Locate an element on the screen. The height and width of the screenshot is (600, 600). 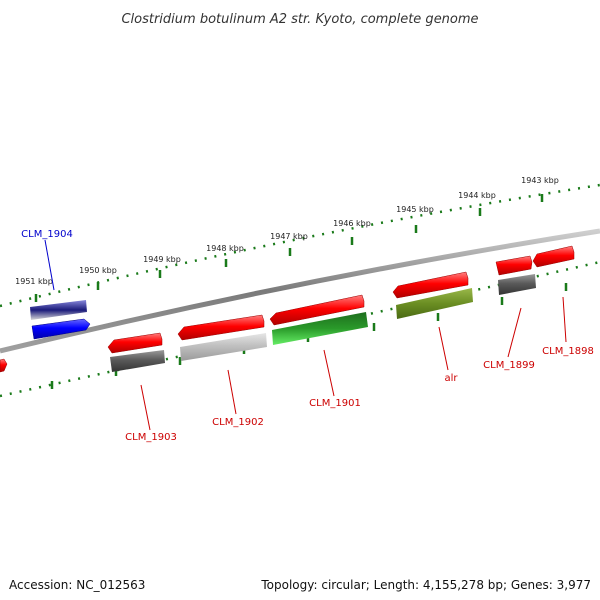
scale-label: 1951 kbp is located at coordinates (34, 281).